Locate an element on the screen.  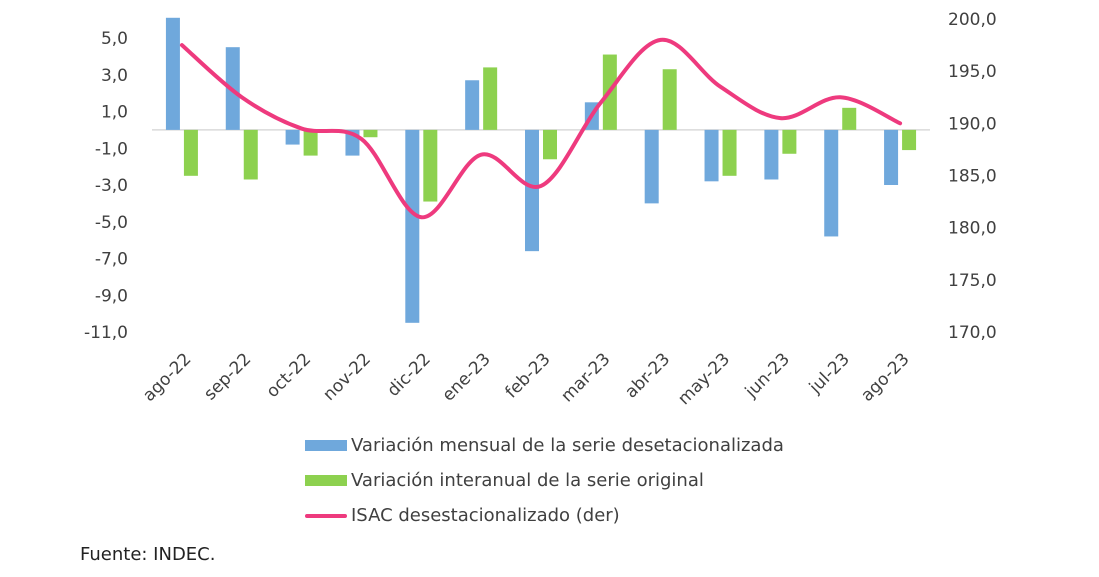
x-tick-label: abr-23 is located at coordinates (647, 375).